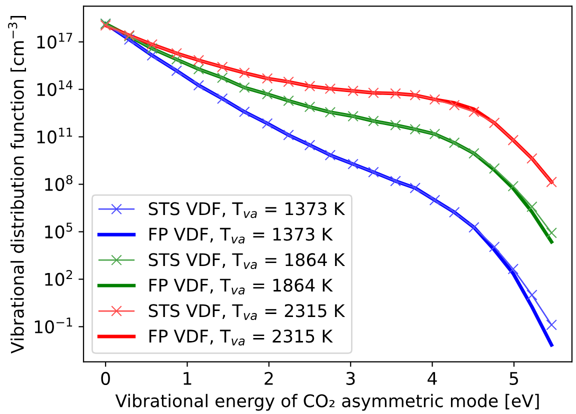 The height and width of the screenshot is (414, 576). Describe the element at coordinates (432, 378) in the screenshot. I see `x-tick-label: 4` at that location.